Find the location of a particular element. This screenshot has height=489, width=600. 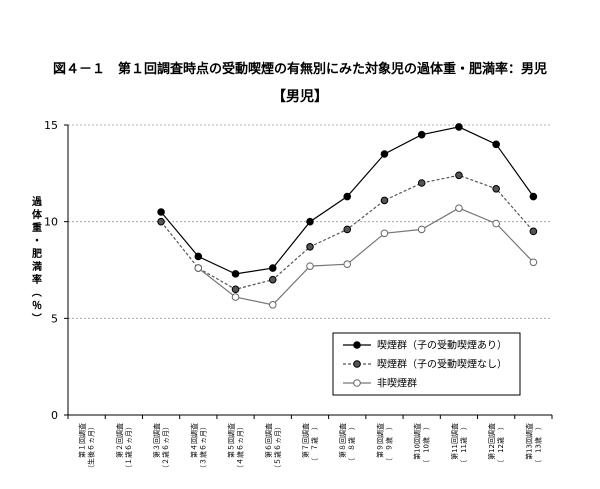

x-tick-label-line: （２歳６ヵ月） is located at coordinates (165, 447).